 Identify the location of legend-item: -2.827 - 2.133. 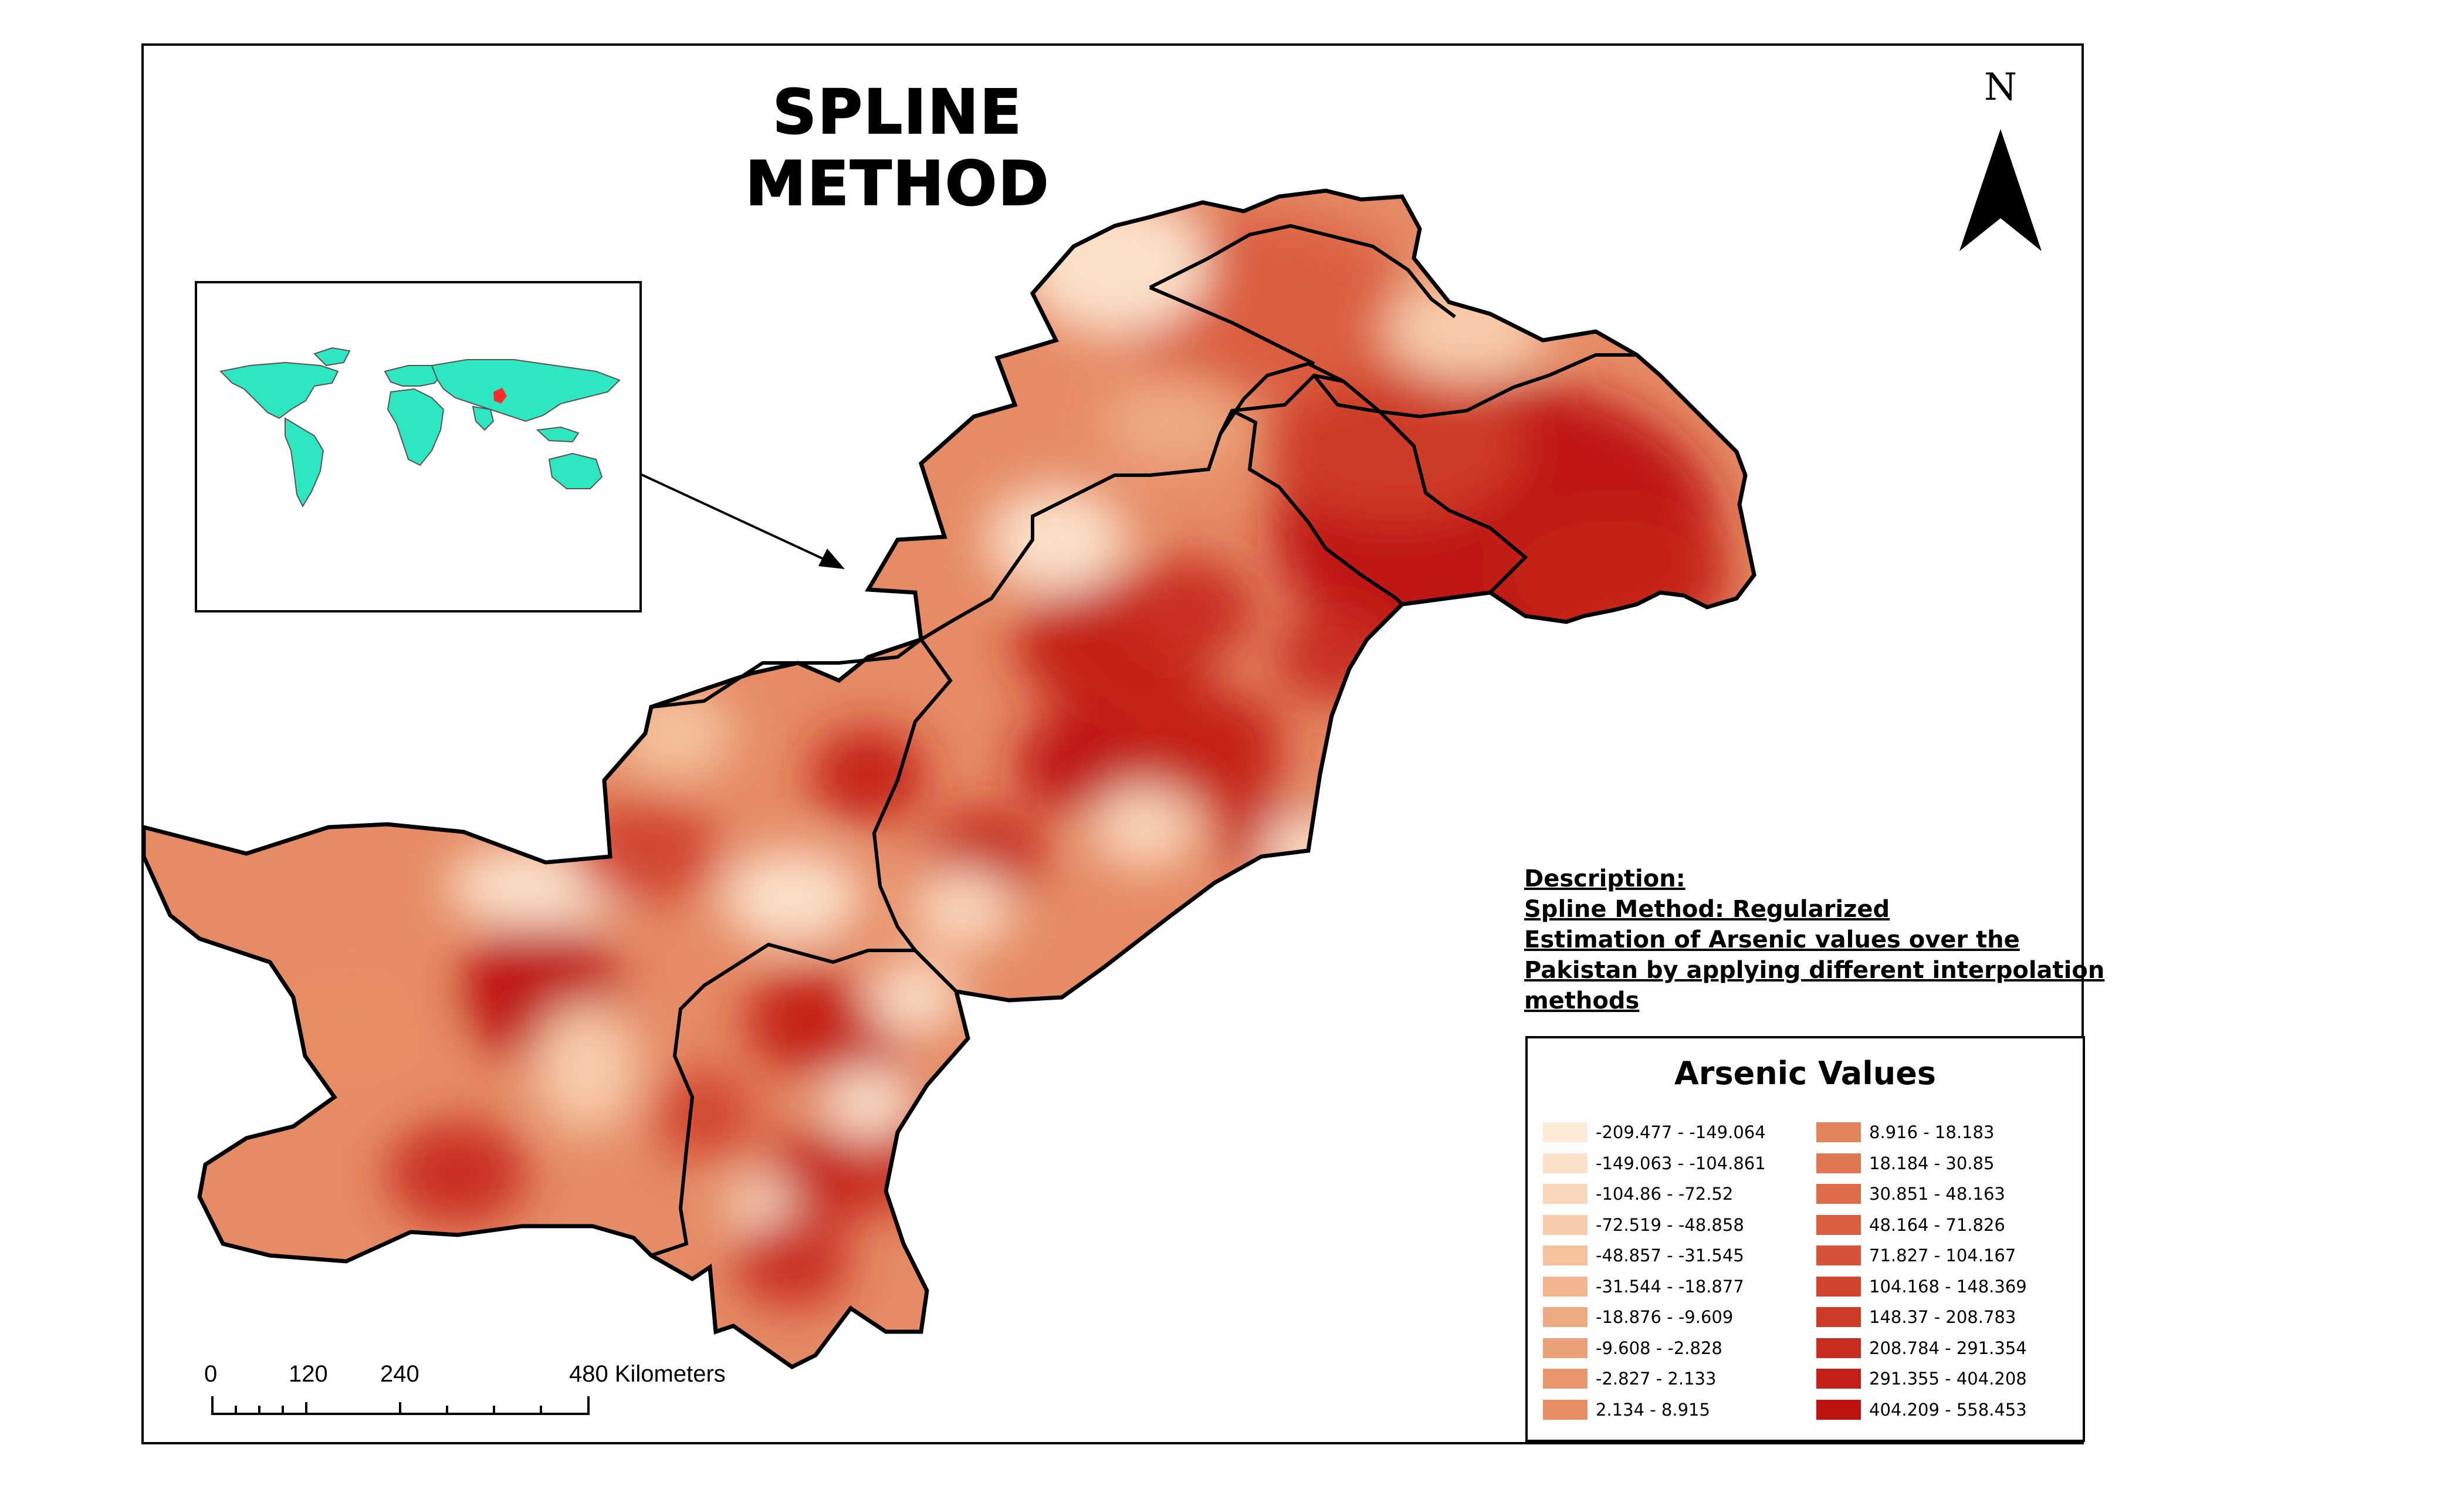
(1630, 1378).